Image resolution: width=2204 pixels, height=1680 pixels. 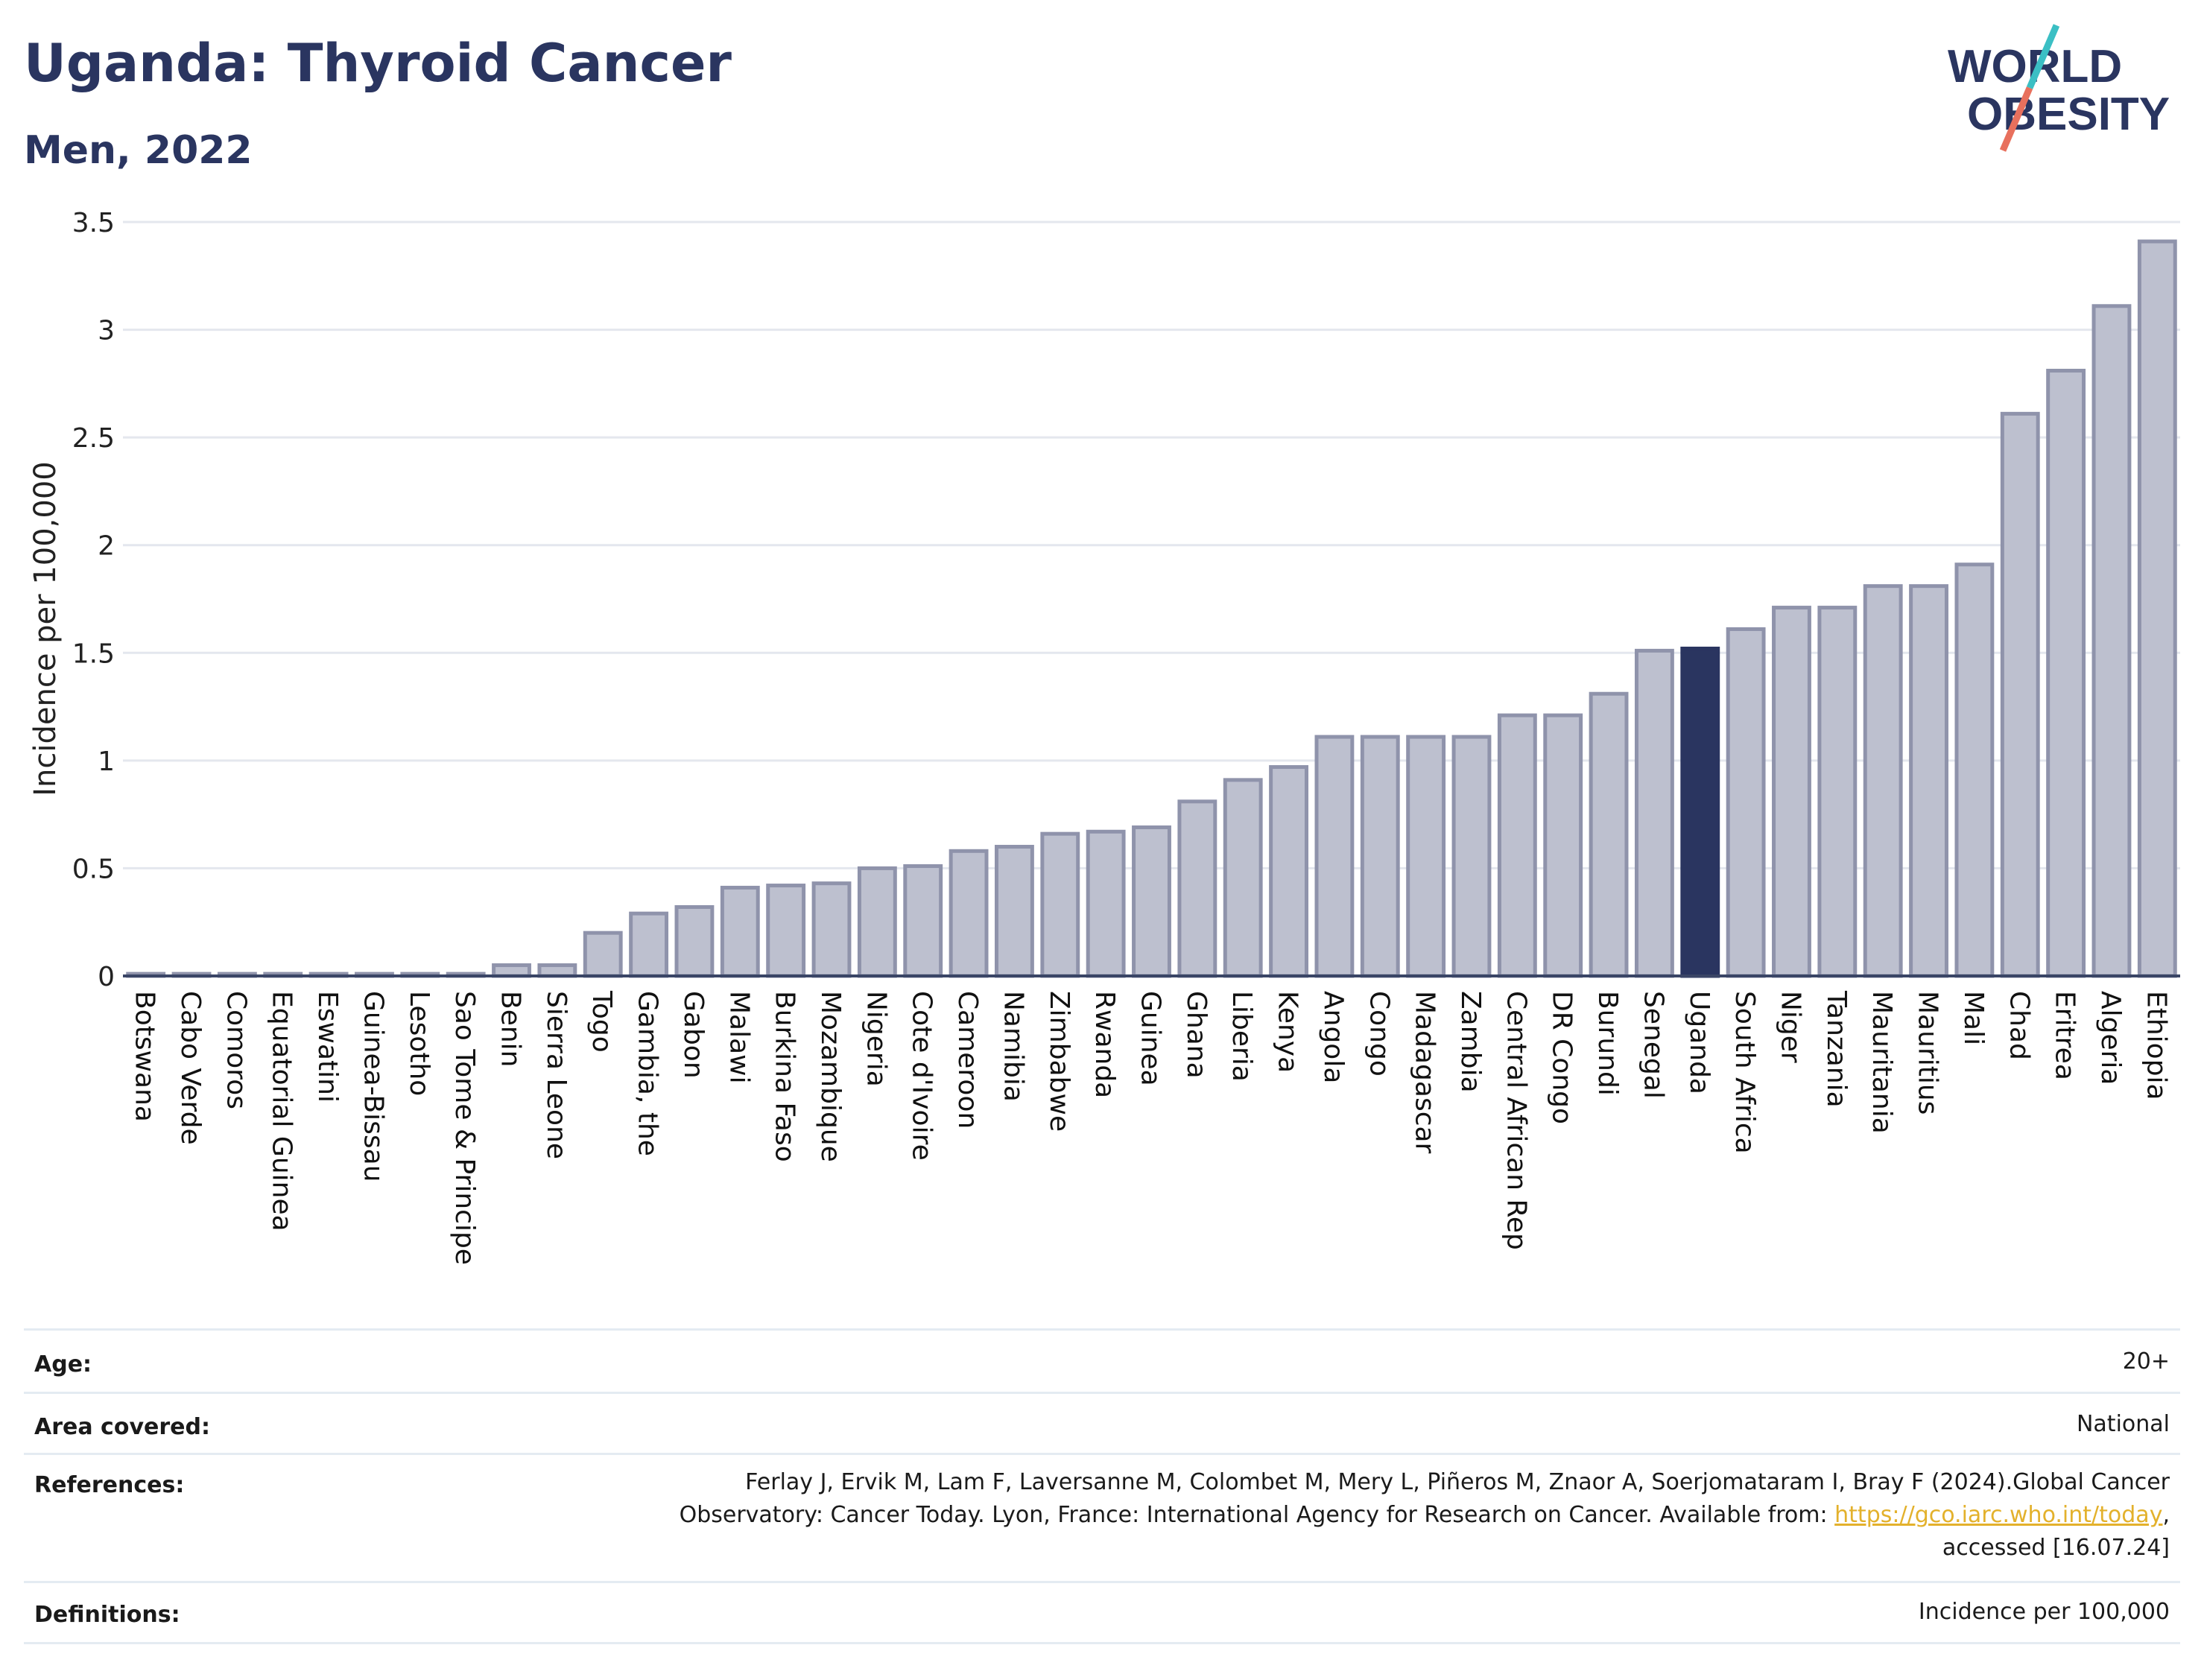 What do you see at coordinates (922, 1076) in the screenshot?
I see `x-tick-label: Cote d'Ivoire` at bounding box center [922, 1076].